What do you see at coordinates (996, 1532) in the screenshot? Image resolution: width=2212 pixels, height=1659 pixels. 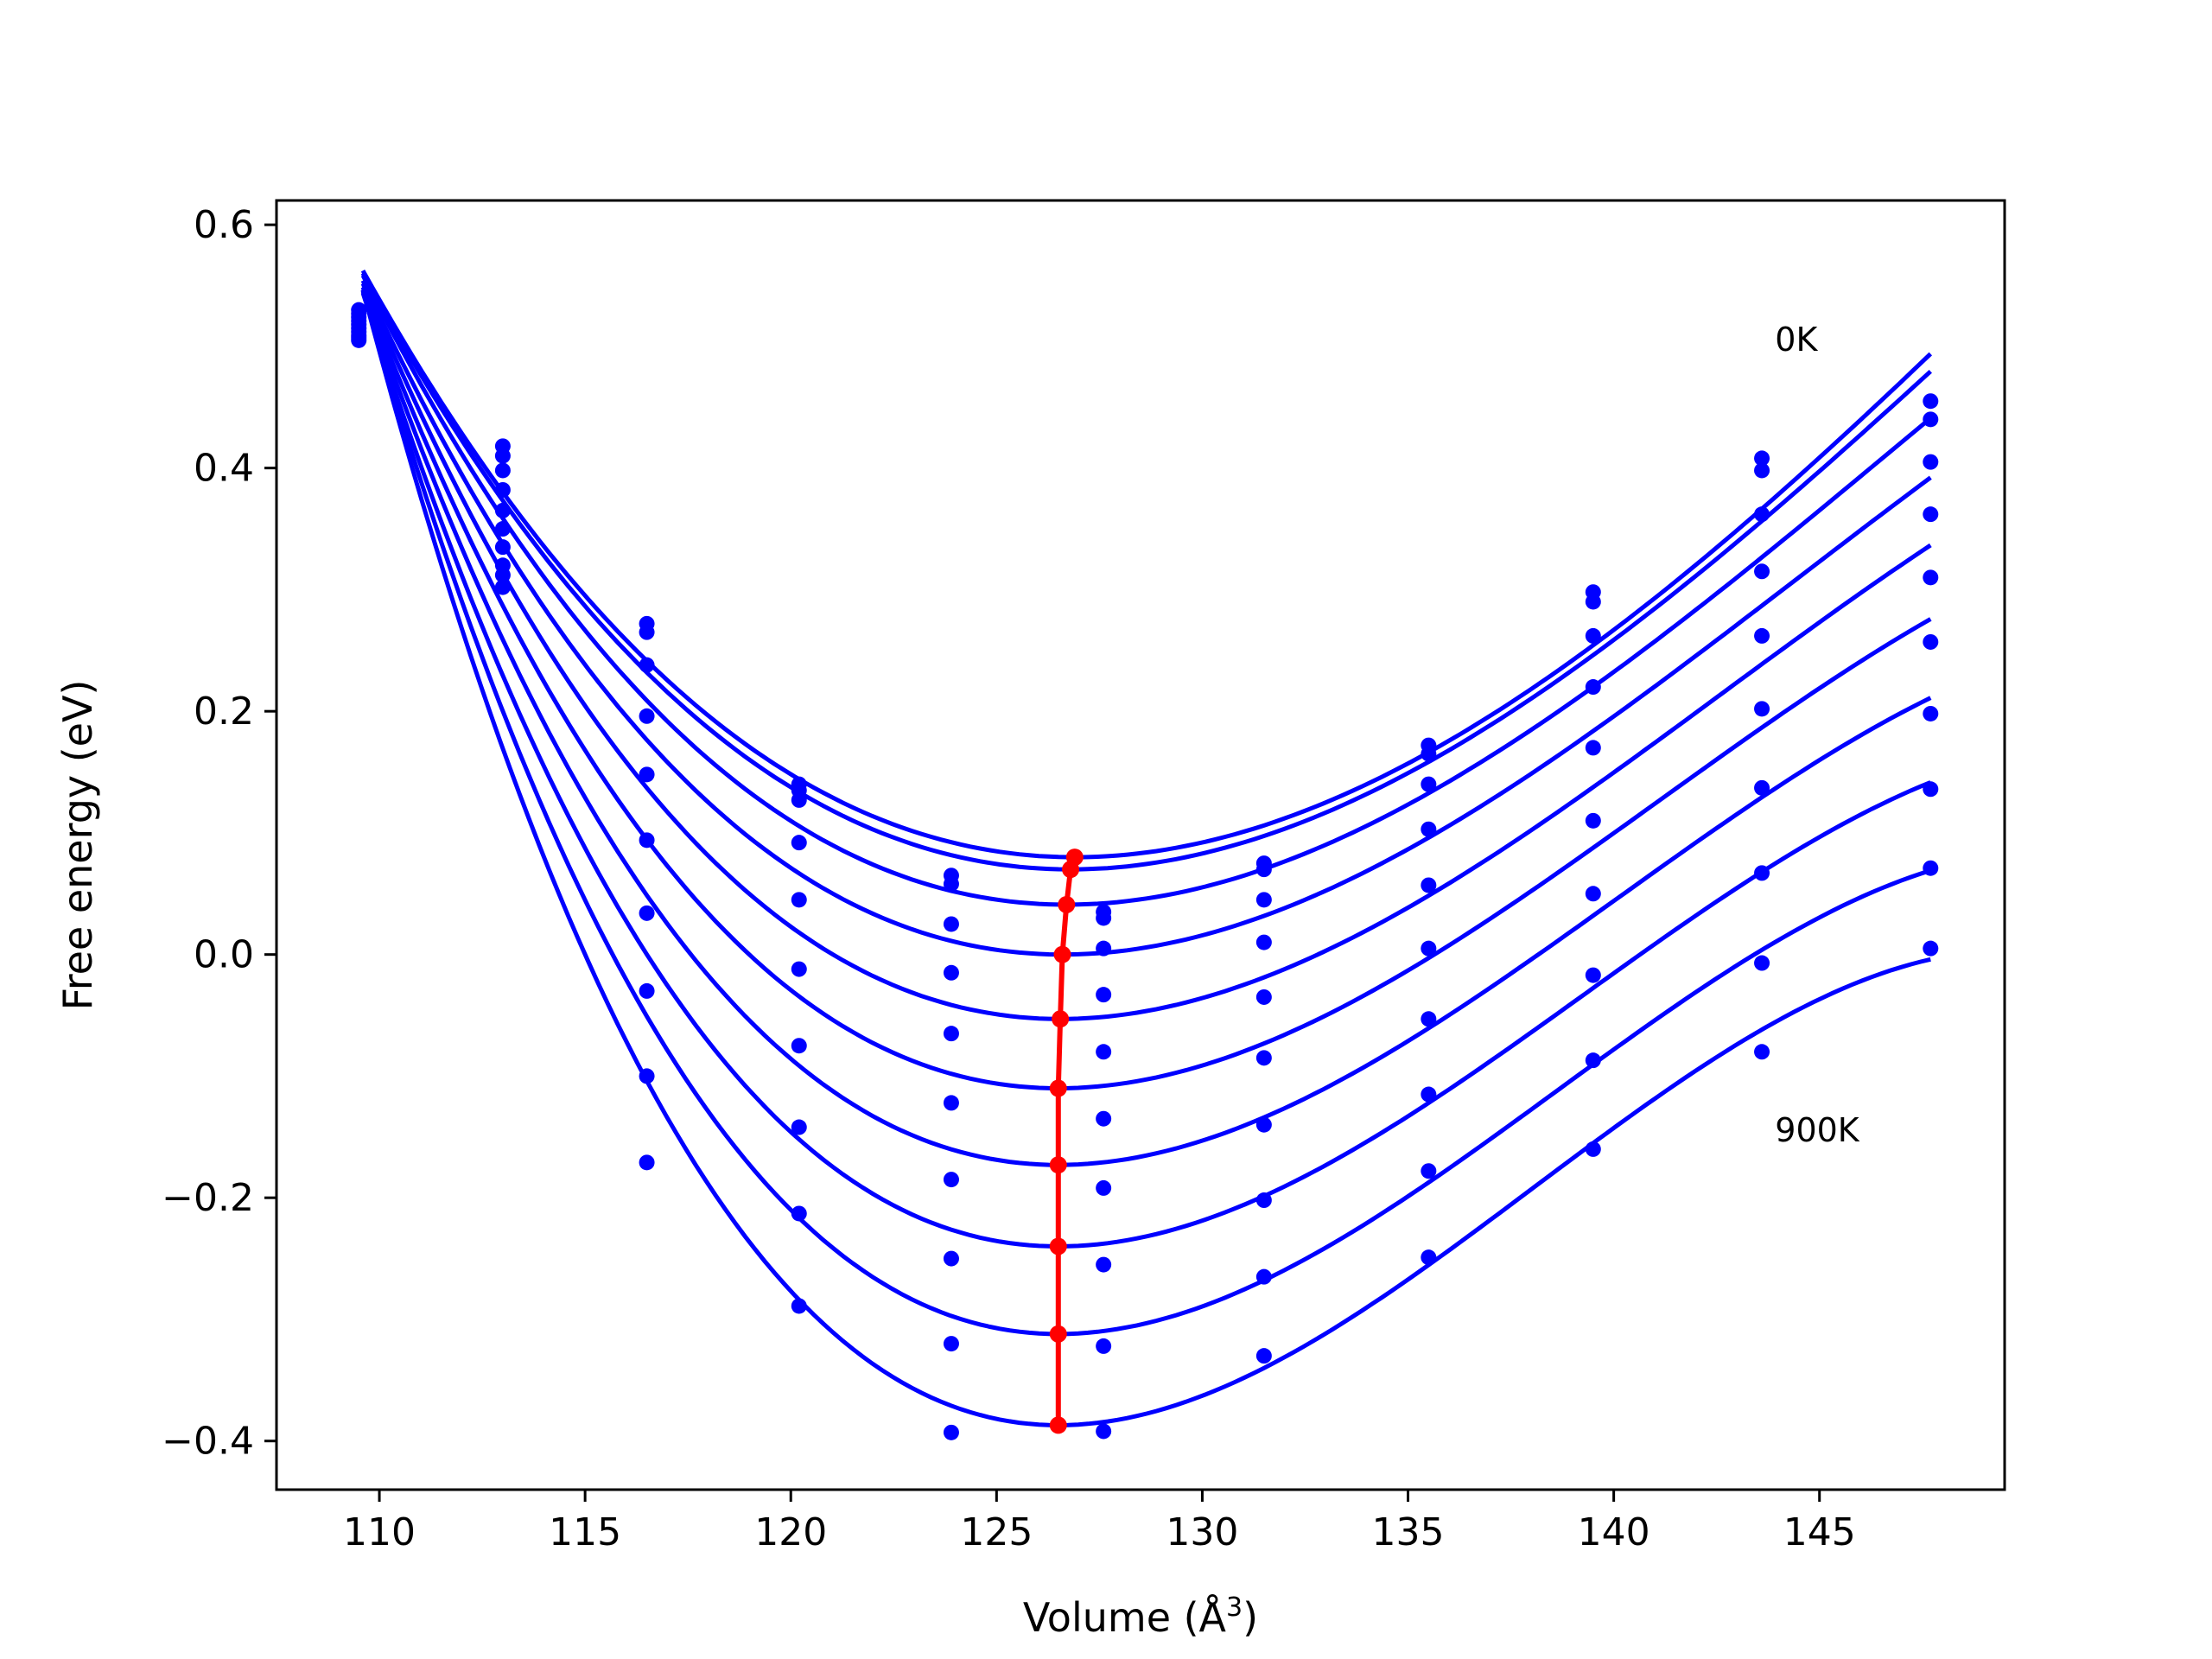 I see `x-tick-label: 125` at bounding box center [996, 1532].